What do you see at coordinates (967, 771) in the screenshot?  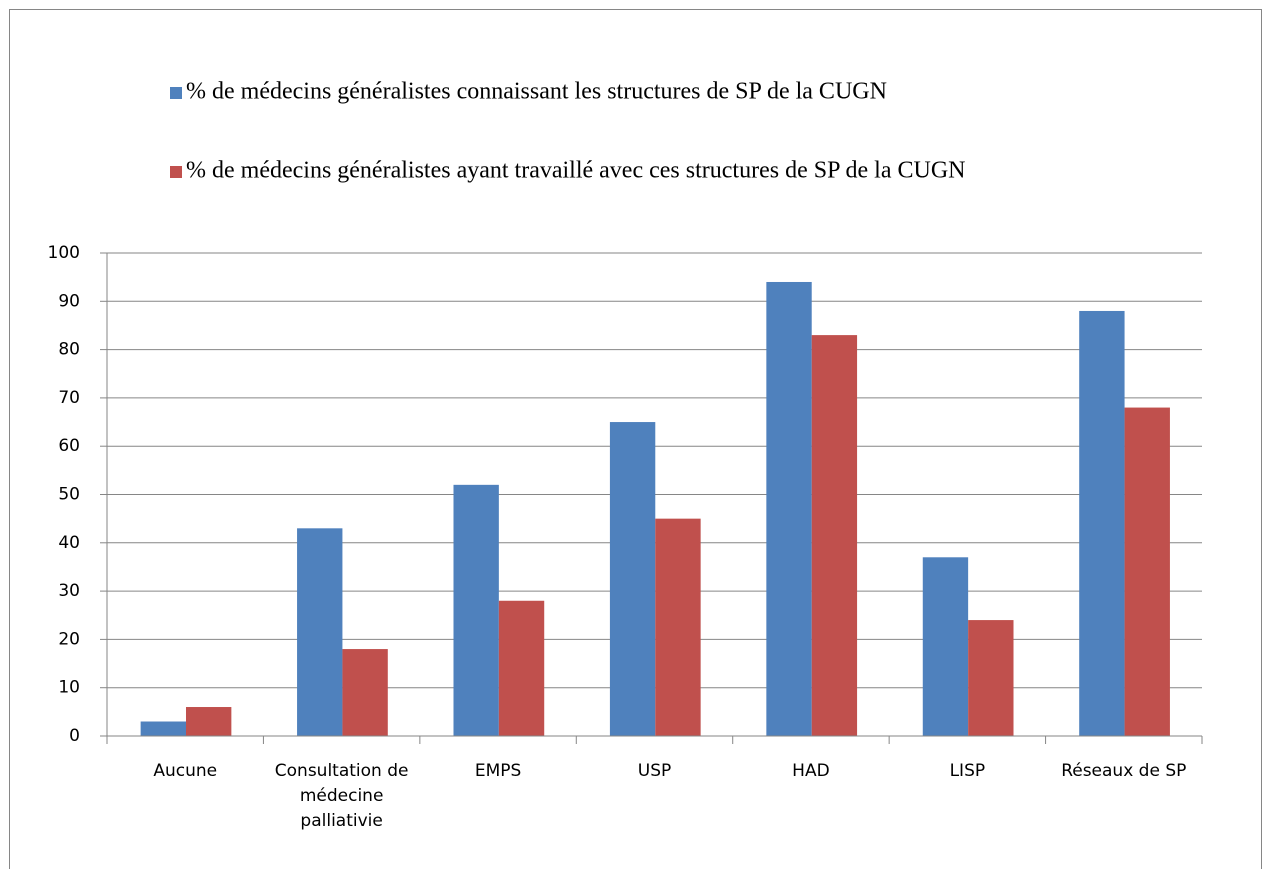 I see `x-tick-label: LISP` at bounding box center [967, 771].